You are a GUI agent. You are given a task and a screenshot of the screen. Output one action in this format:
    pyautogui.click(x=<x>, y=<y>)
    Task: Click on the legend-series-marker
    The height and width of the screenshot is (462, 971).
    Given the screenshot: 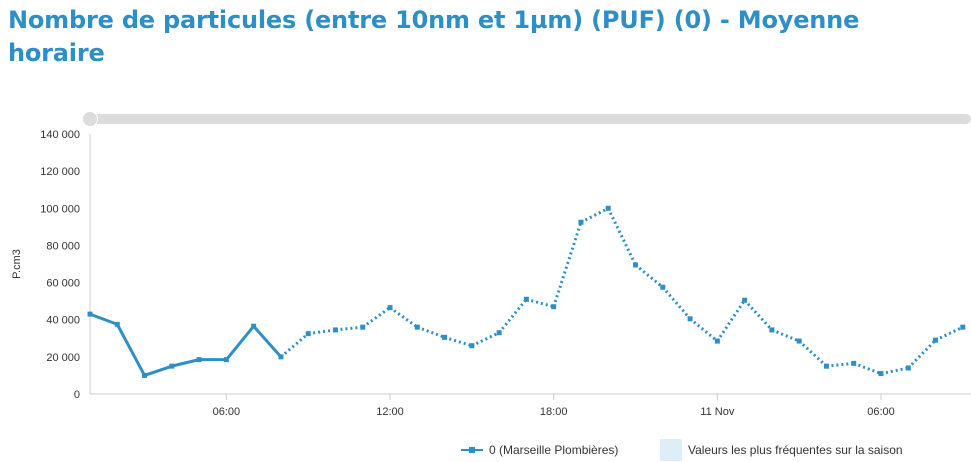 What is the action you would take?
    pyautogui.click(x=472, y=450)
    